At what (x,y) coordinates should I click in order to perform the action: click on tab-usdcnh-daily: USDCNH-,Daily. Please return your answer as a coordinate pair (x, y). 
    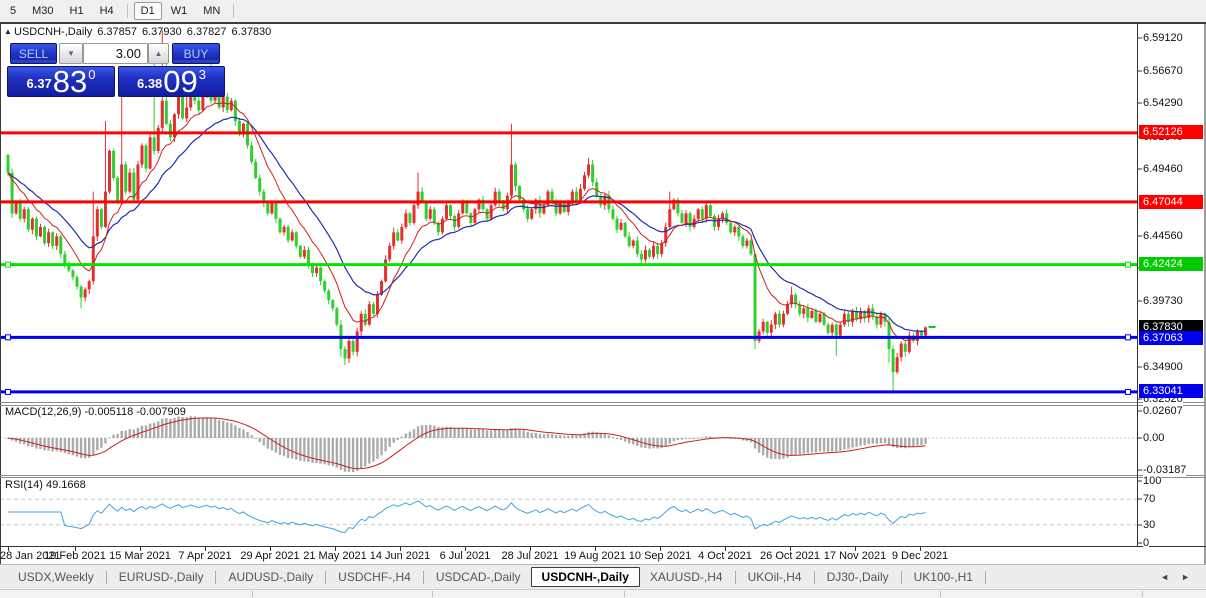
    Looking at the image, I should click on (585, 577).